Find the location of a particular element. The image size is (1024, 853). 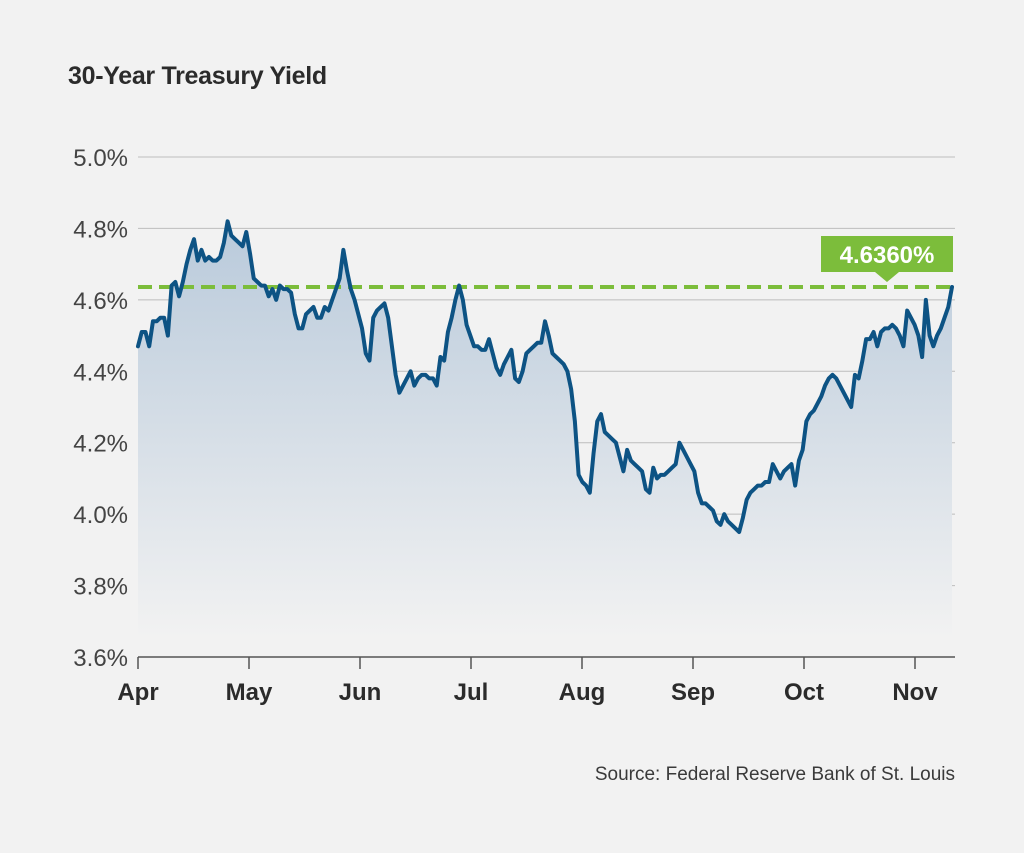

x-tick-label: Aug is located at coordinates (582, 692).